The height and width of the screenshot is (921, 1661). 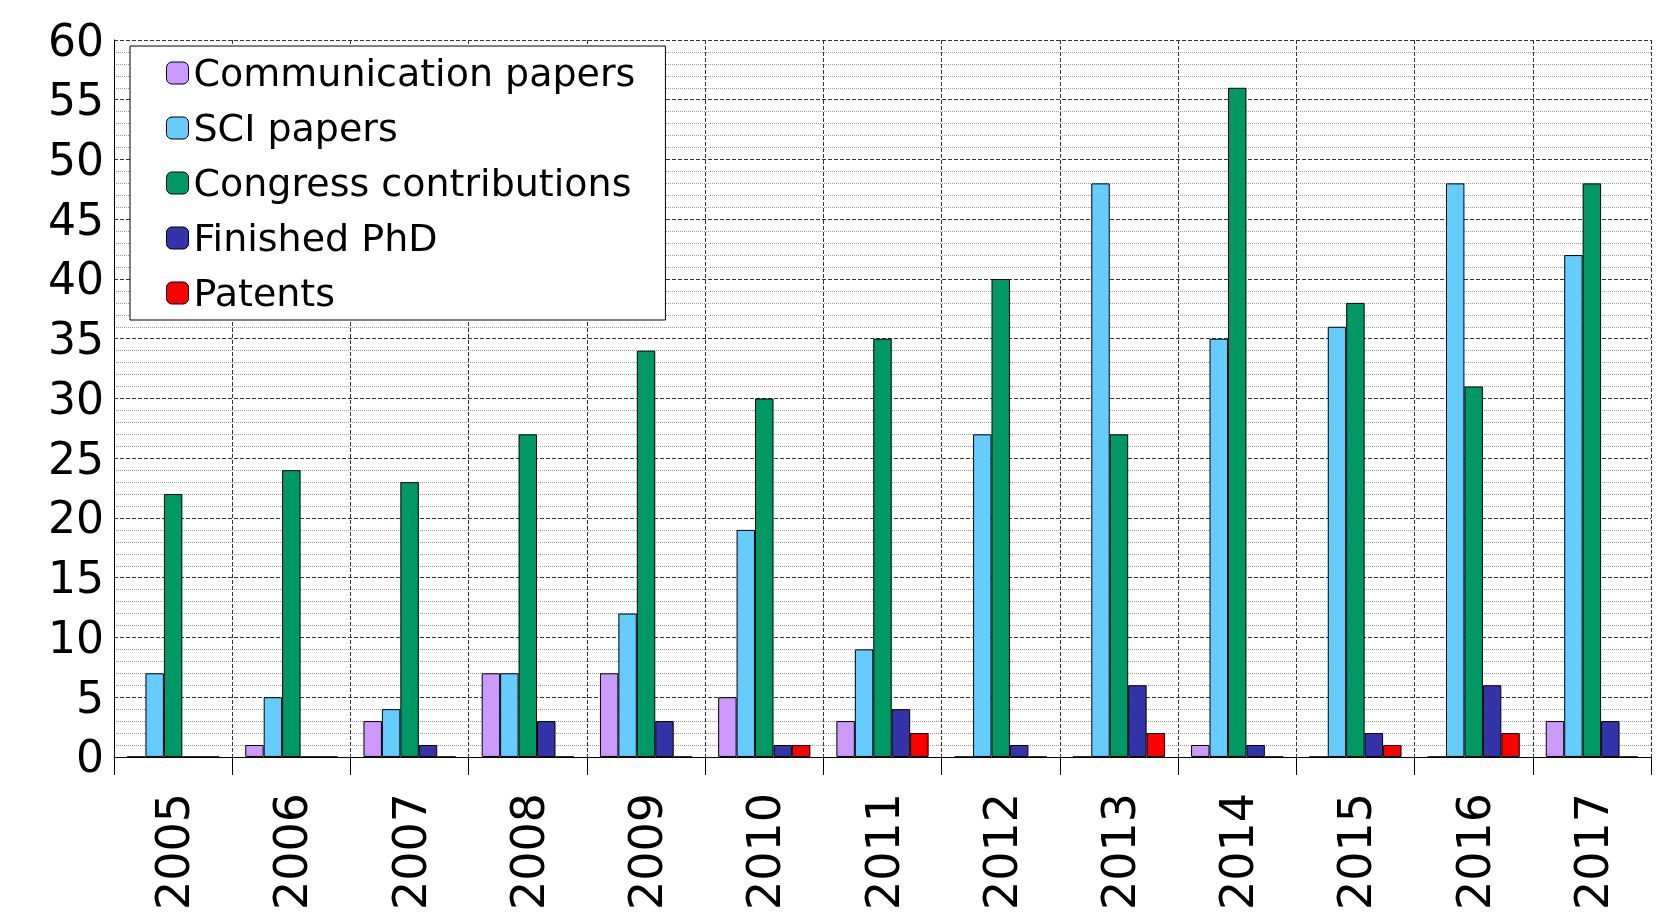 I want to click on y-tick-label: 10, so click(x=76, y=637).